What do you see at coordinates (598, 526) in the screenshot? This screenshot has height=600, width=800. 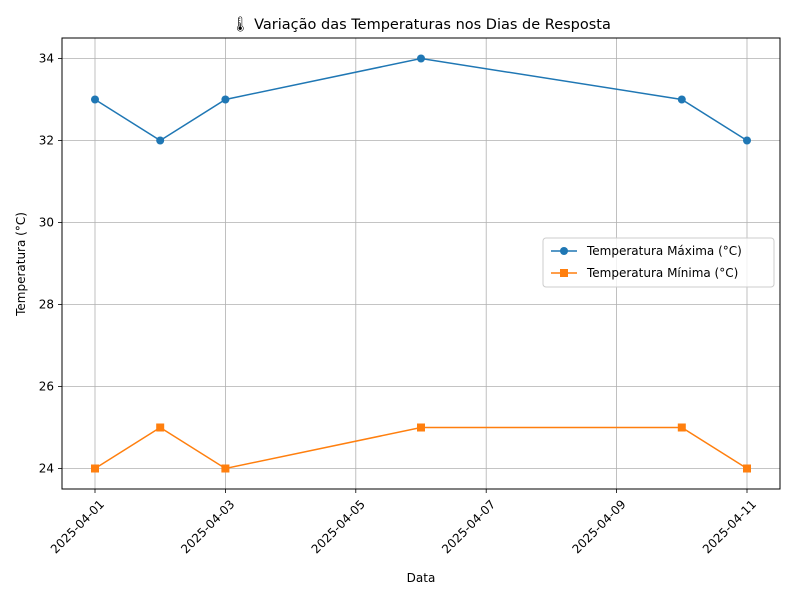 I see `x-tick-label: 2025-04-09` at bounding box center [598, 526].